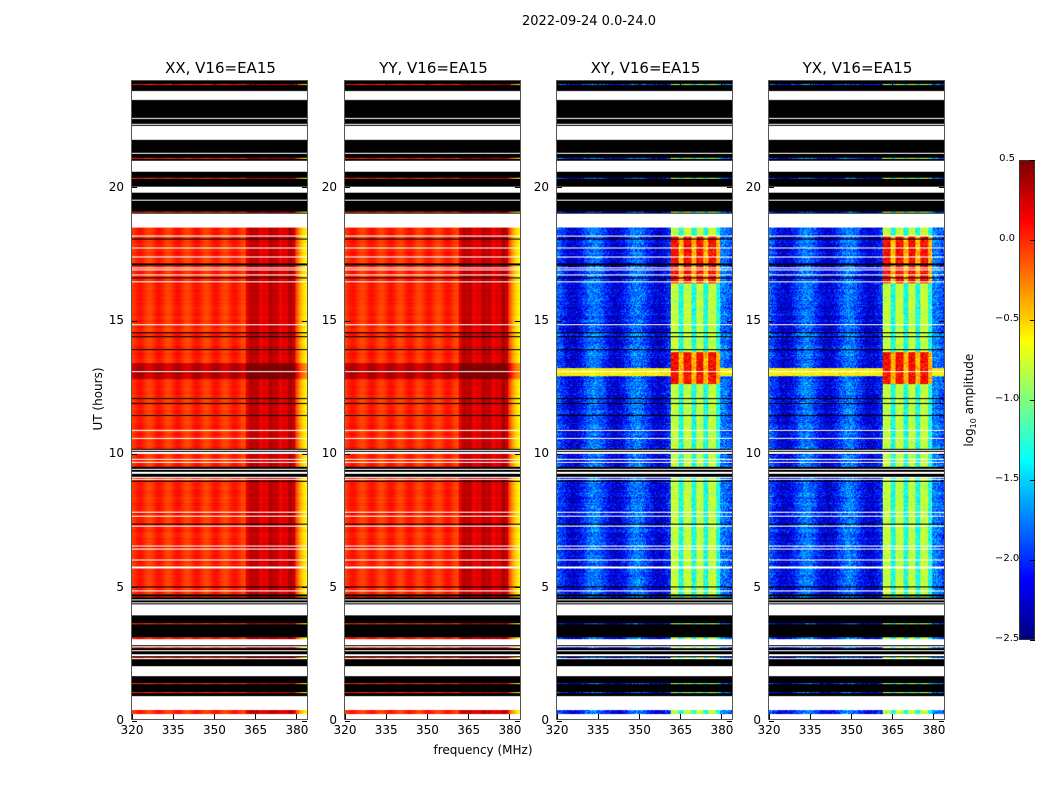  Describe the element at coordinates (433, 68) in the screenshot. I see `panel-title: YY, V16=EA15` at that location.